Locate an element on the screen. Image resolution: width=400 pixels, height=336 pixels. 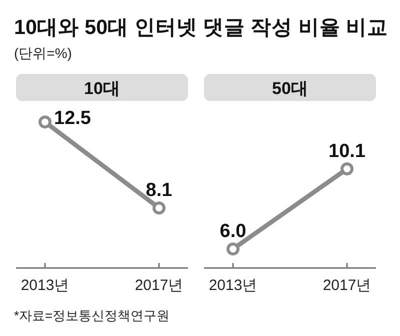
chart-title: 10대 is located at coordinates (102, 88).